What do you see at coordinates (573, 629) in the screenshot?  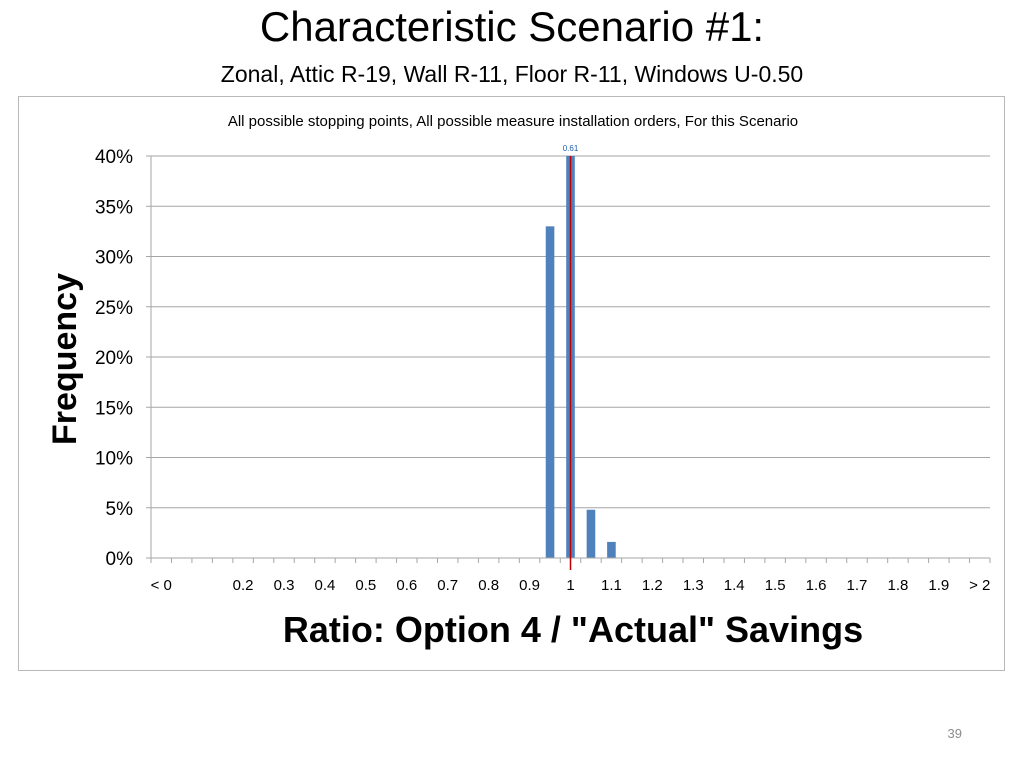 I see `x-axis-label: Ratio: Option 4 / "Actual" Savings` at bounding box center [573, 629].